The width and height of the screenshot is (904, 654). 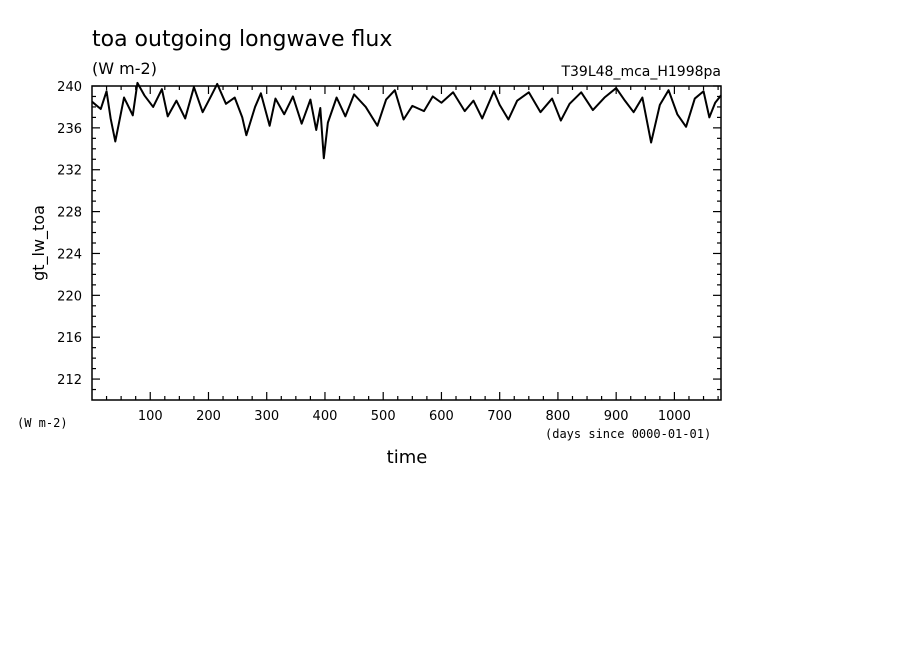 What do you see at coordinates (42, 423) in the screenshot?
I see `y-axis-units: (W m-2)` at bounding box center [42, 423].